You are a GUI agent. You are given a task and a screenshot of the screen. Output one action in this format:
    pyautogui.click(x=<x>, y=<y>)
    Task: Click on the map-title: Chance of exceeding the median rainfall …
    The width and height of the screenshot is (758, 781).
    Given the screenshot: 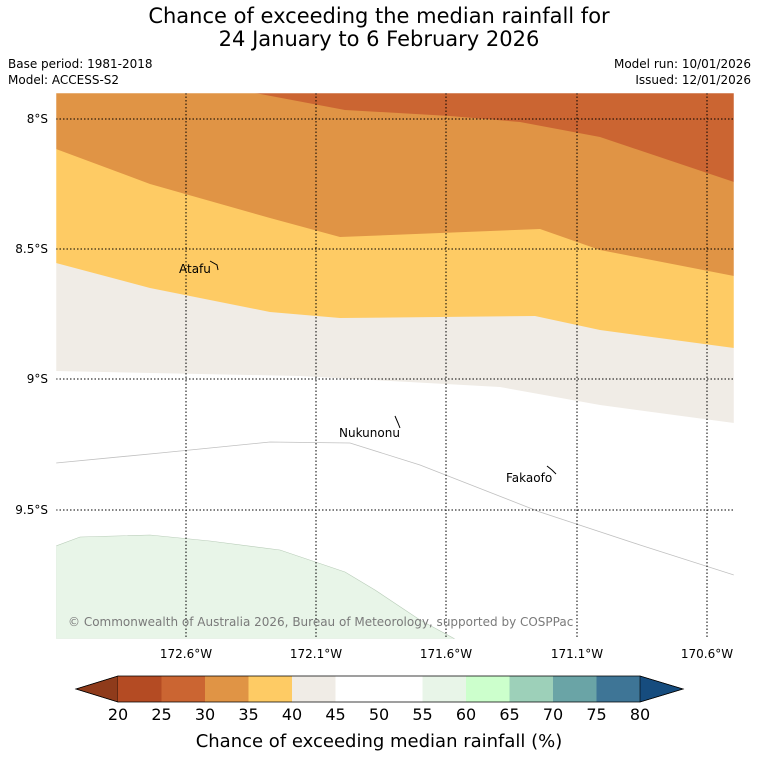 What is the action you would take?
    pyautogui.click(x=379, y=28)
    